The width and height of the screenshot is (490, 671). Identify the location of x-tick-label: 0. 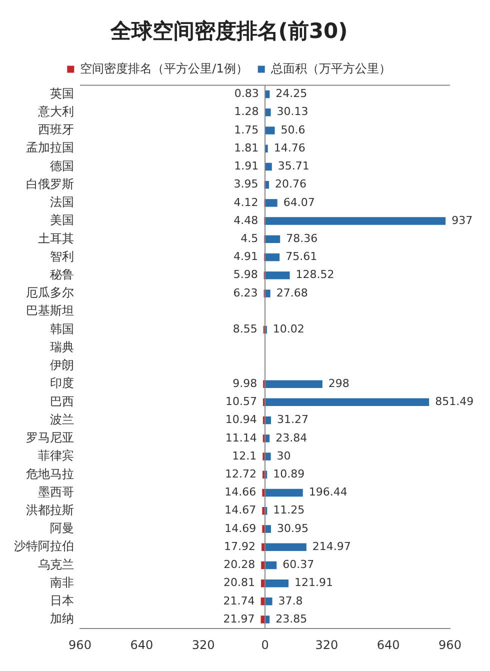
(265, 645).